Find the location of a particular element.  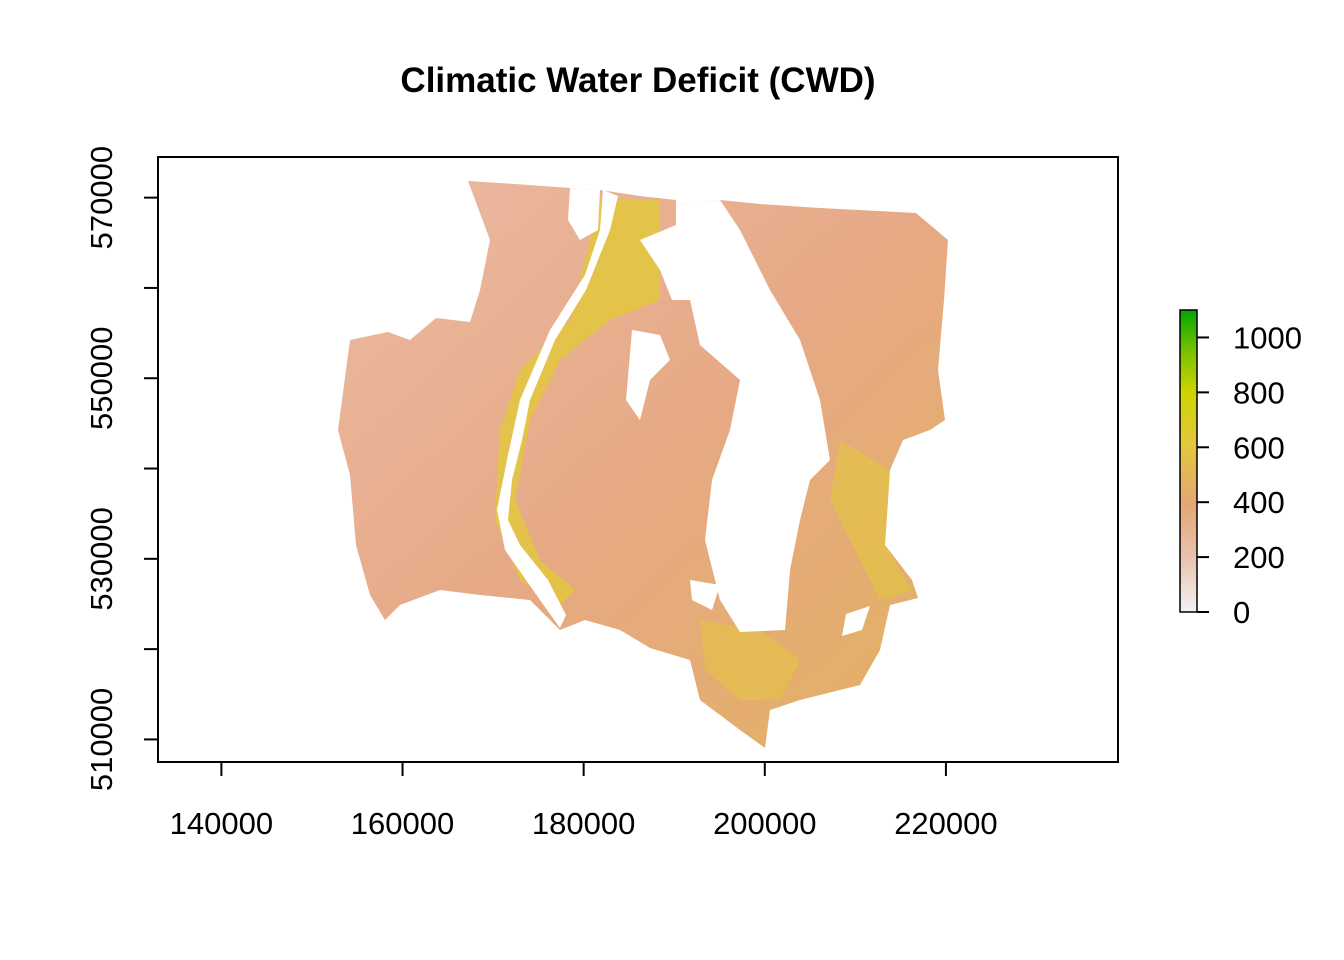

x-tick-label: 200000 is located at coordinates (764, 823).